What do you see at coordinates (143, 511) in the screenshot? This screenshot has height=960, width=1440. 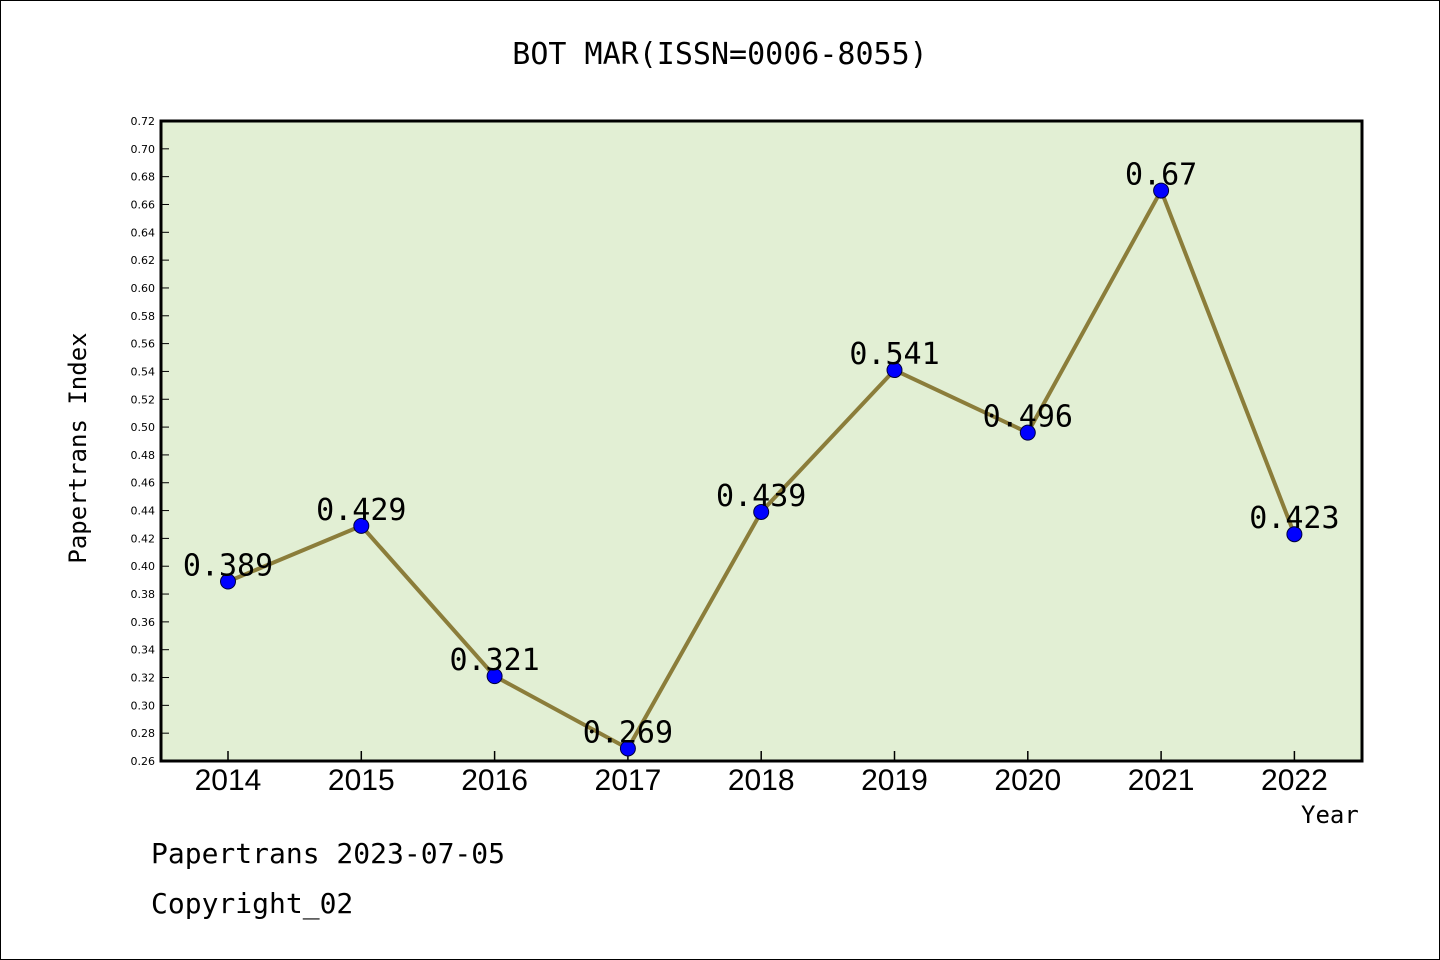 I see `y-tick-label: 0.44` at bounding box center [143, 511].